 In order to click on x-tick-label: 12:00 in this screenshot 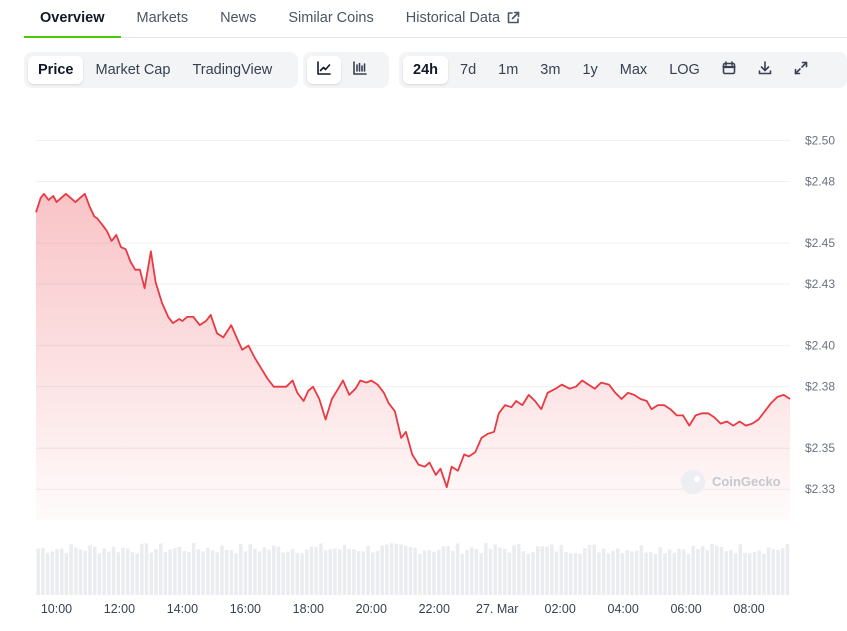, I will do `click(119, 609)`.